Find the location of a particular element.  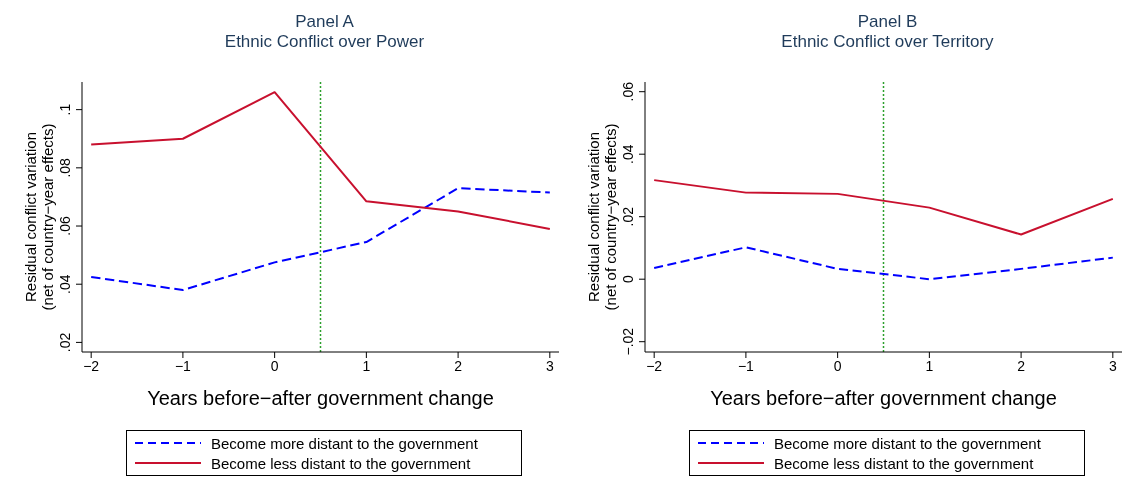

y-tick-label: .08 is located at coordinates (65, 167).